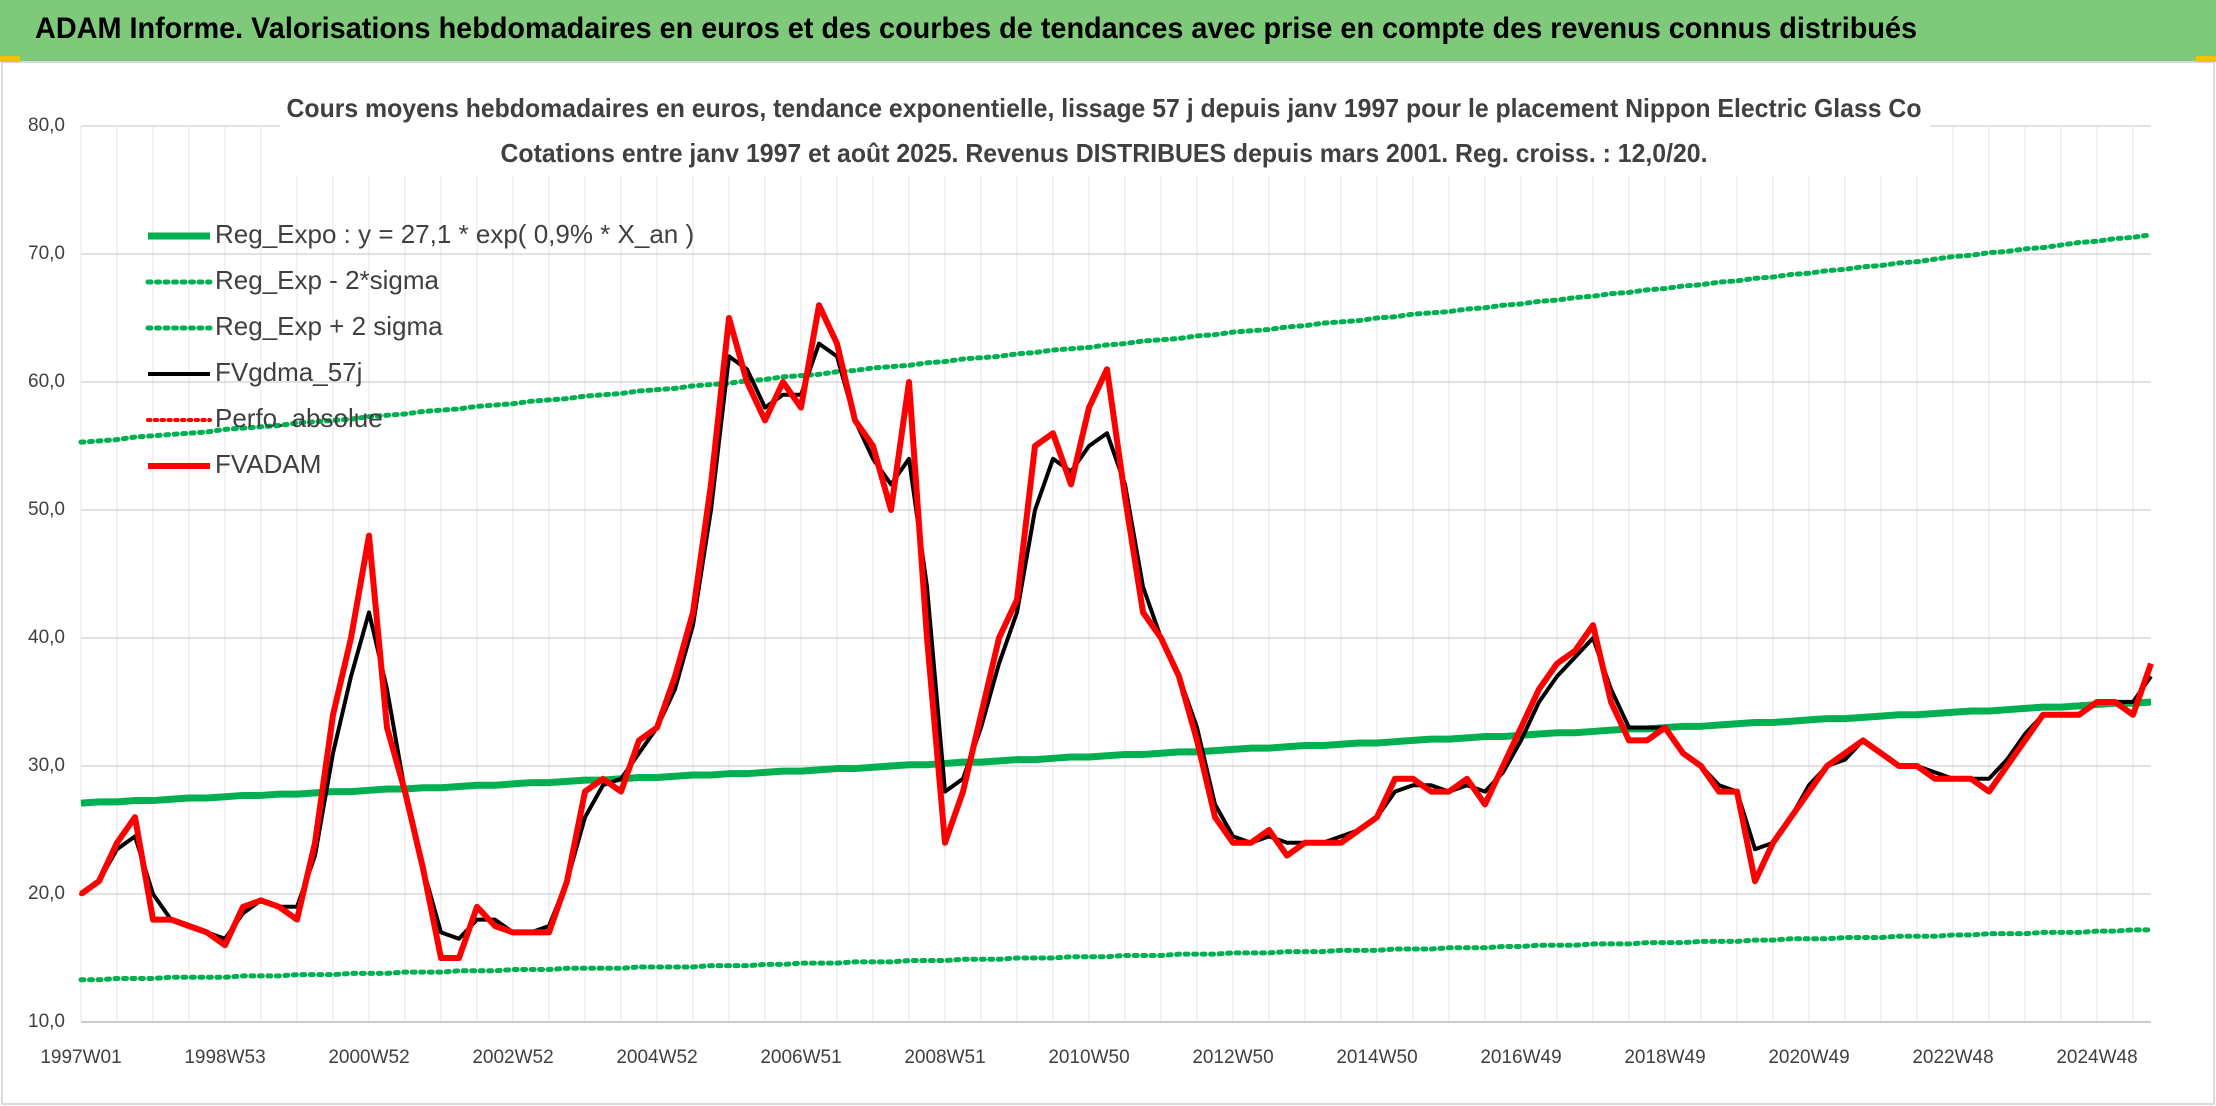  What do you see at coordinates (2096, 1057) in the screenshot?
I see `x-tick-label: 2024W48` at bounding box center [2096, 1057].